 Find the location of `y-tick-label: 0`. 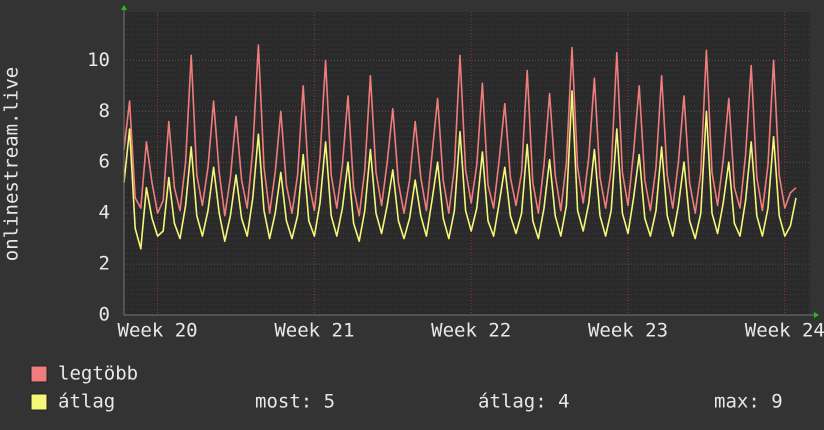

y-tick-label: 0 is located at coordinates (104, 315).